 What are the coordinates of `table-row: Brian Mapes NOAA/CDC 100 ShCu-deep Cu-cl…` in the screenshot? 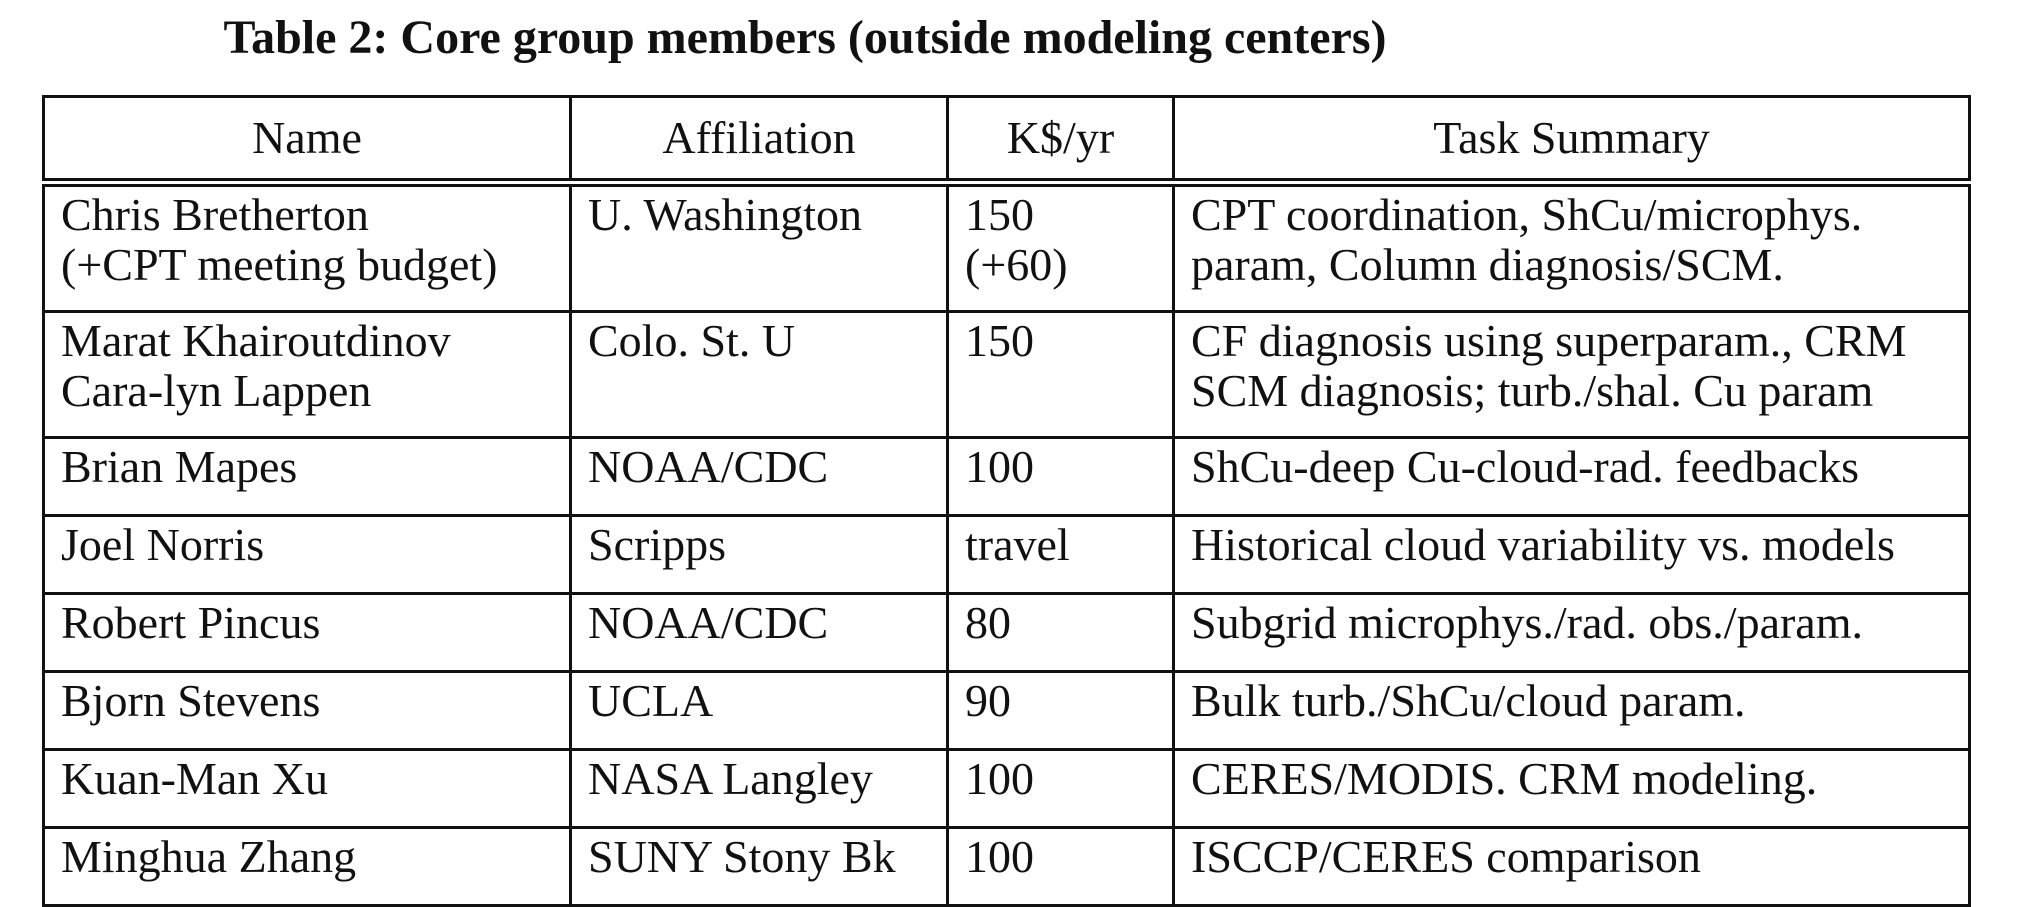 It's located at (1006, 476).